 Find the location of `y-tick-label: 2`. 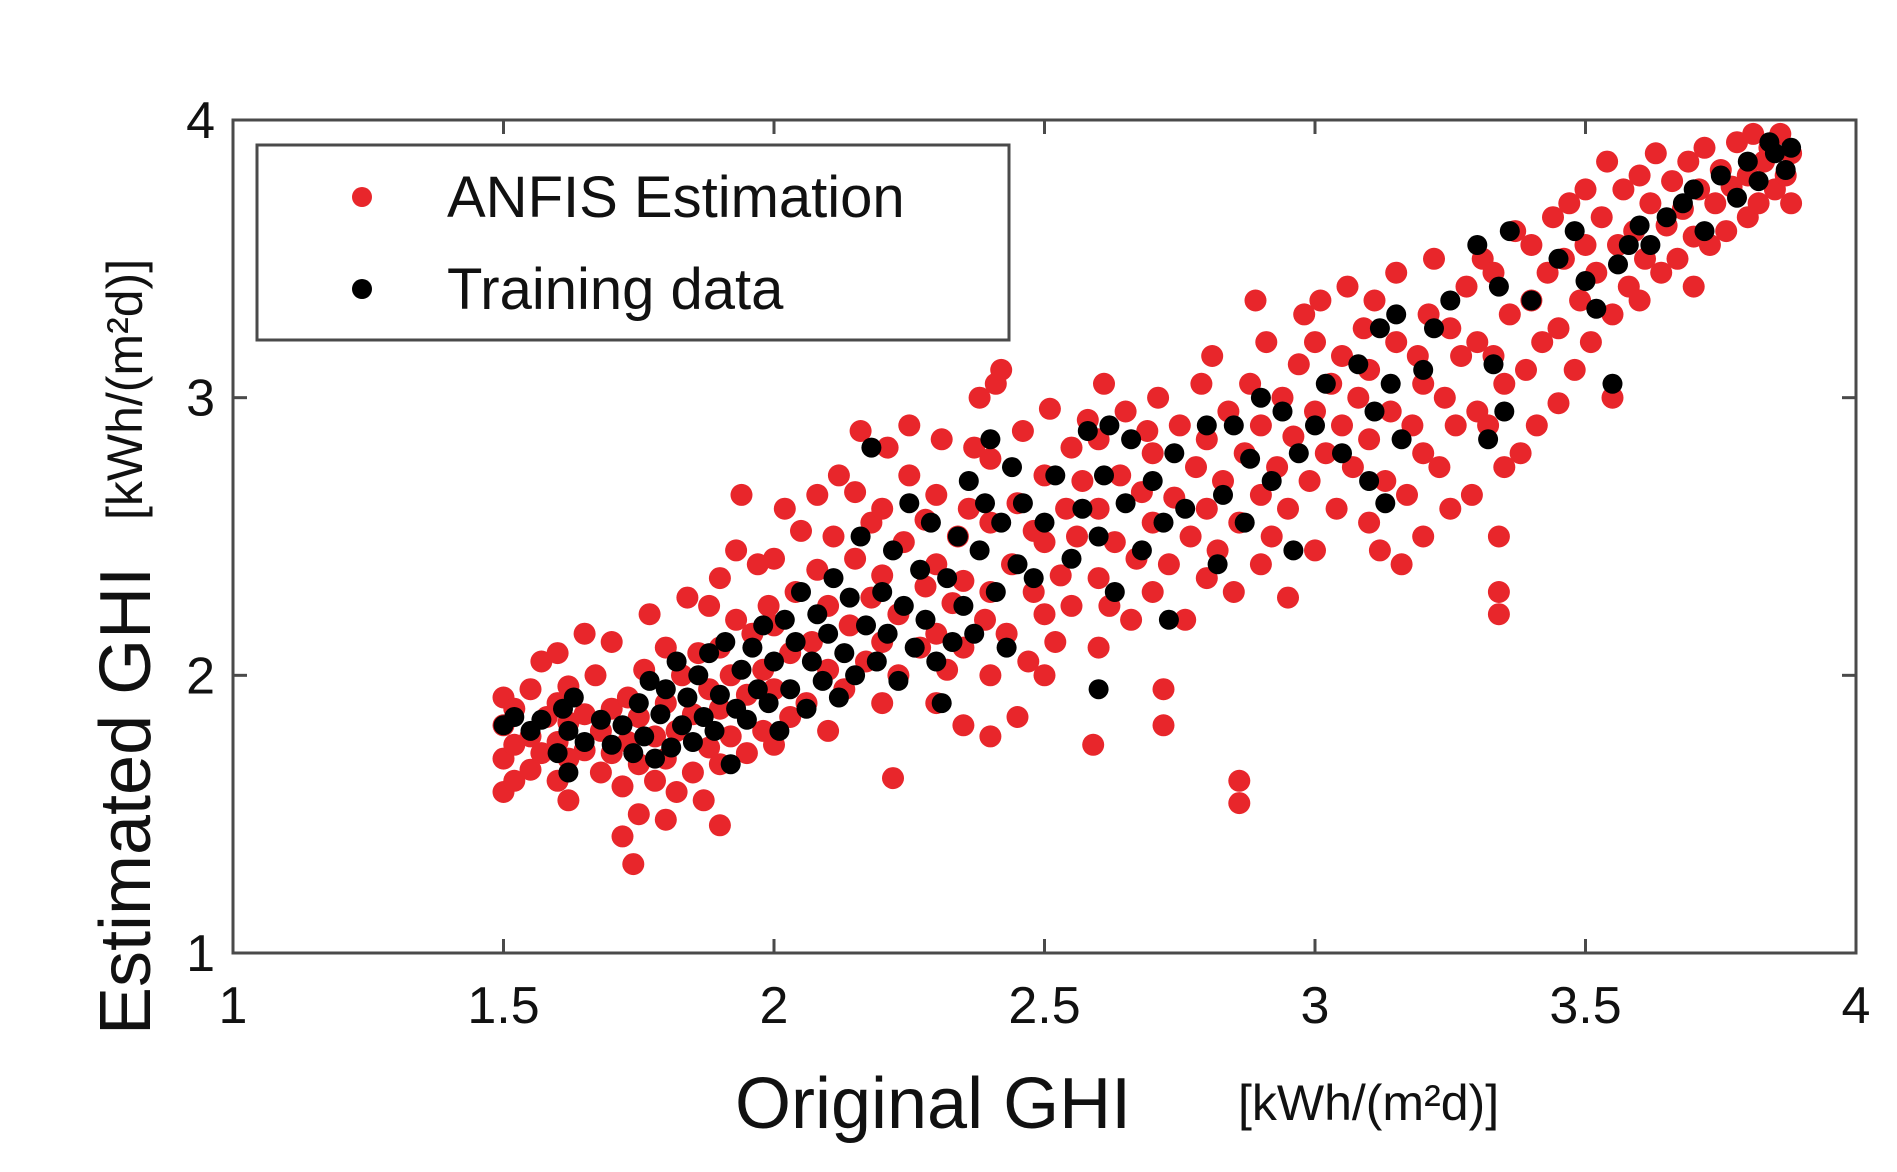

y-tick-label: 2 is located at coordinates (200, 676).